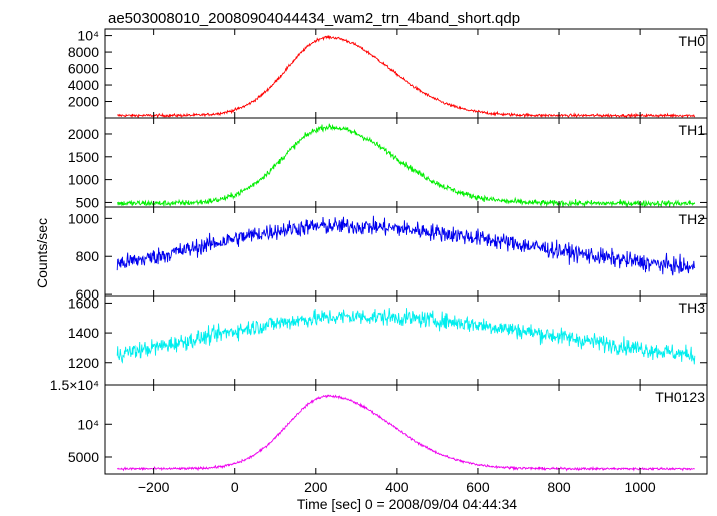 The width and height of the screenshot is (717, 516). What do you see at coordinates (83, 457) in the screenshot?
I see `y-tick-label: 5000` at bounding box center [83, 457].